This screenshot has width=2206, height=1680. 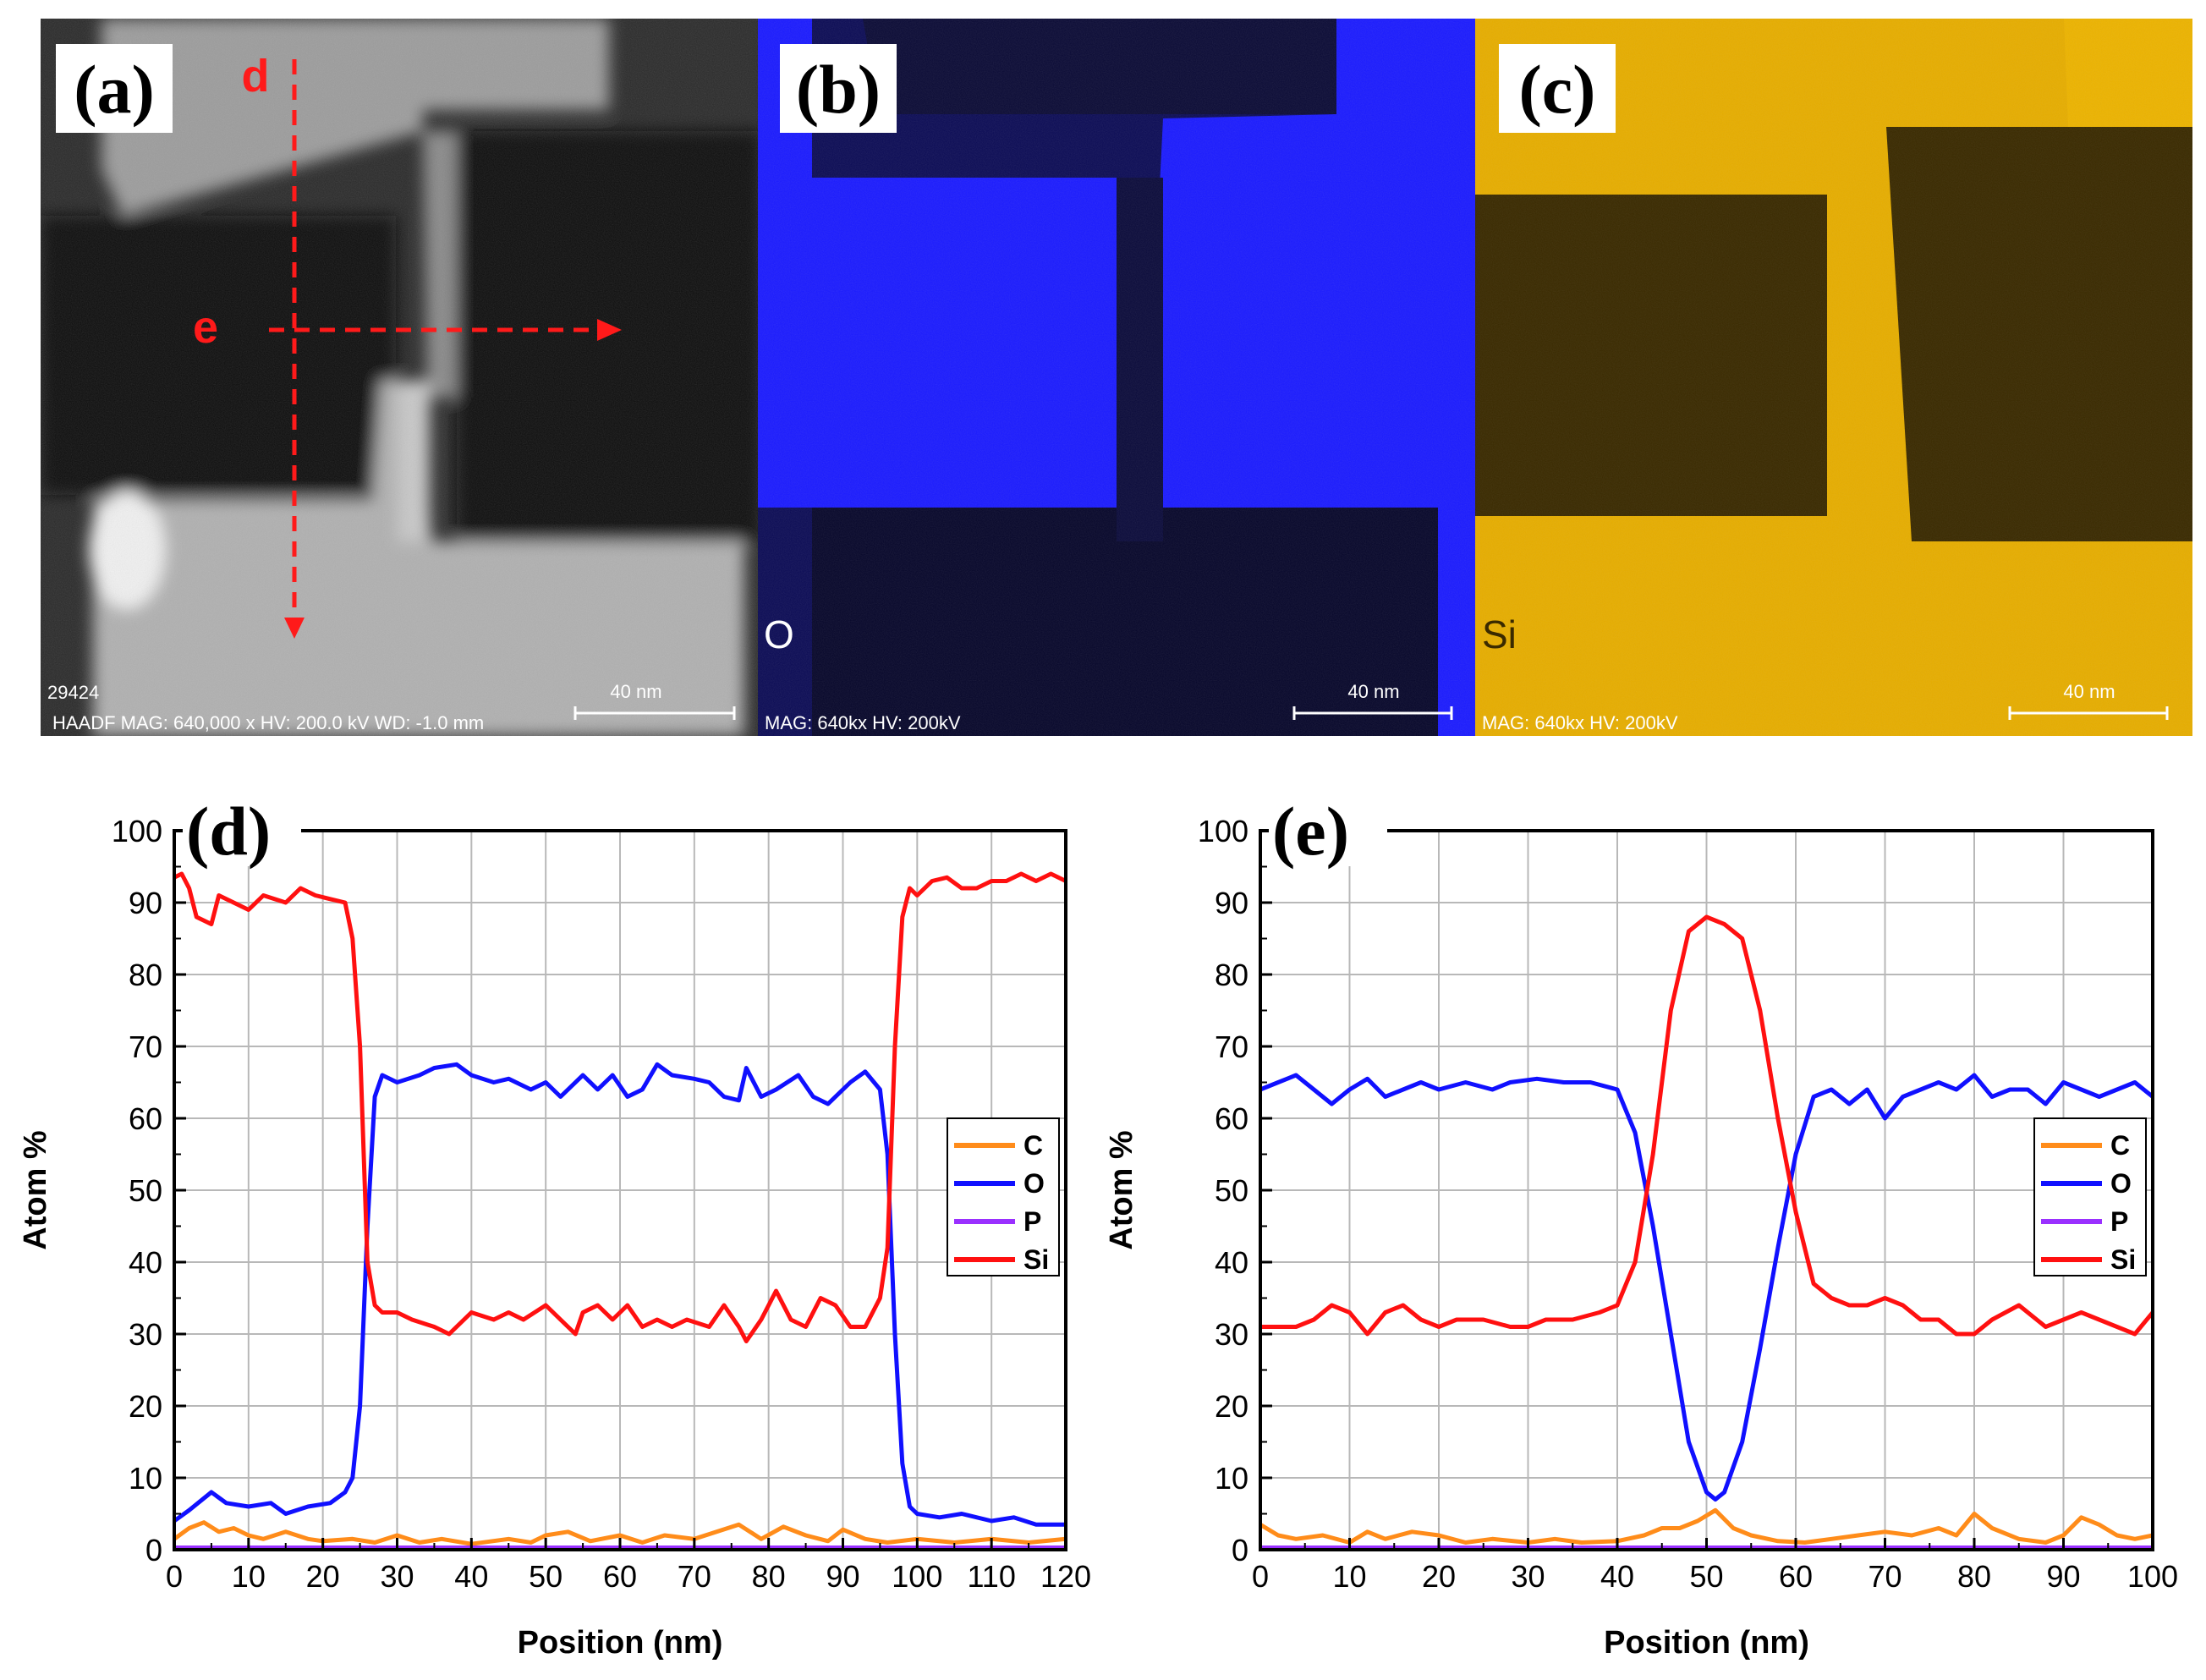 What do you see at coordinates (145, 1406) in the screenshot?
I see `chart-d-ytick-label: 20` at bounding box center [145, 1406].